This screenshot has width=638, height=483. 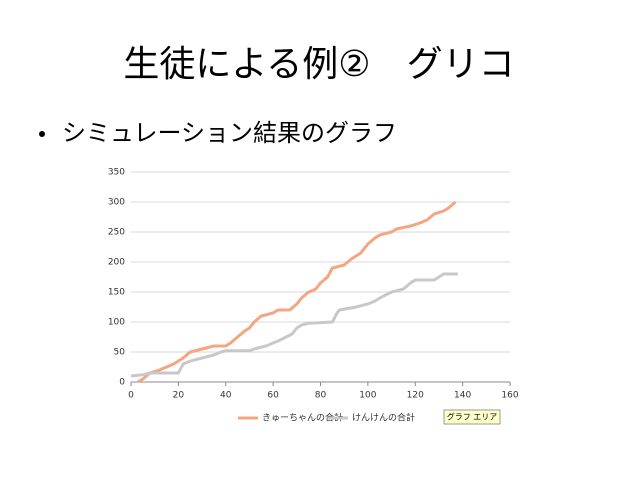 I want to click on bullet-dot, so click(x=42, y=134).